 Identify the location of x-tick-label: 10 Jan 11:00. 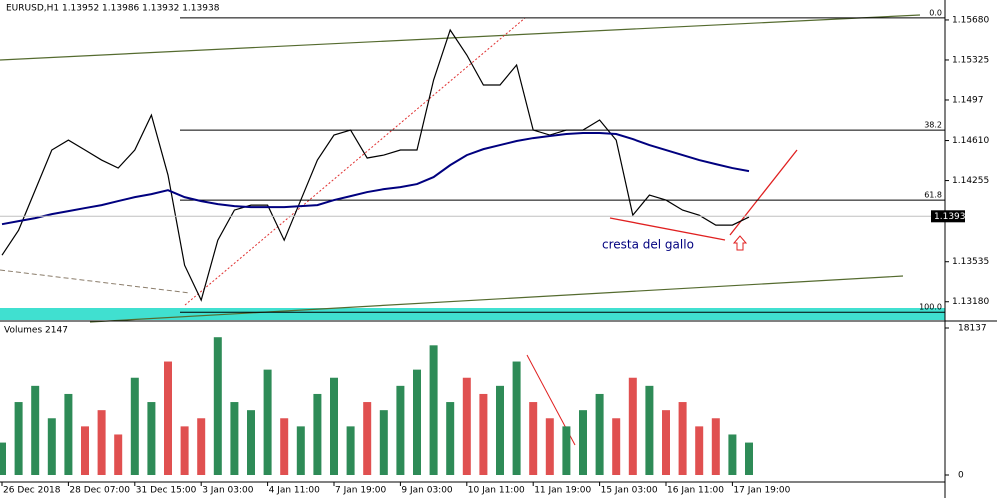
(496, 491).